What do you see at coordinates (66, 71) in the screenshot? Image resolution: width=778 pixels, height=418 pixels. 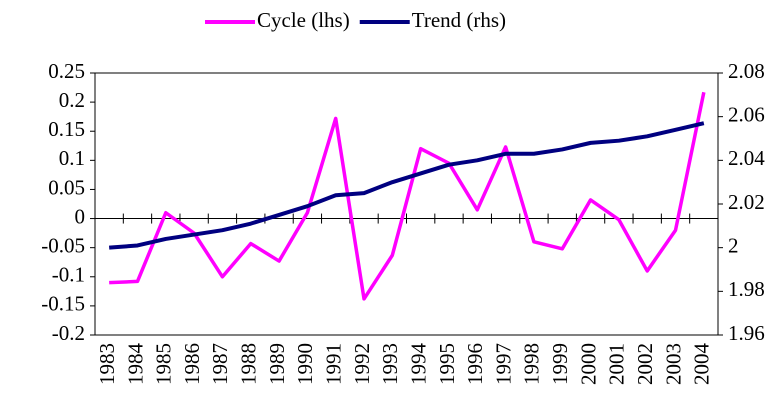 I see `y-tick-label: 0.25` at bounding box center [66, 71].